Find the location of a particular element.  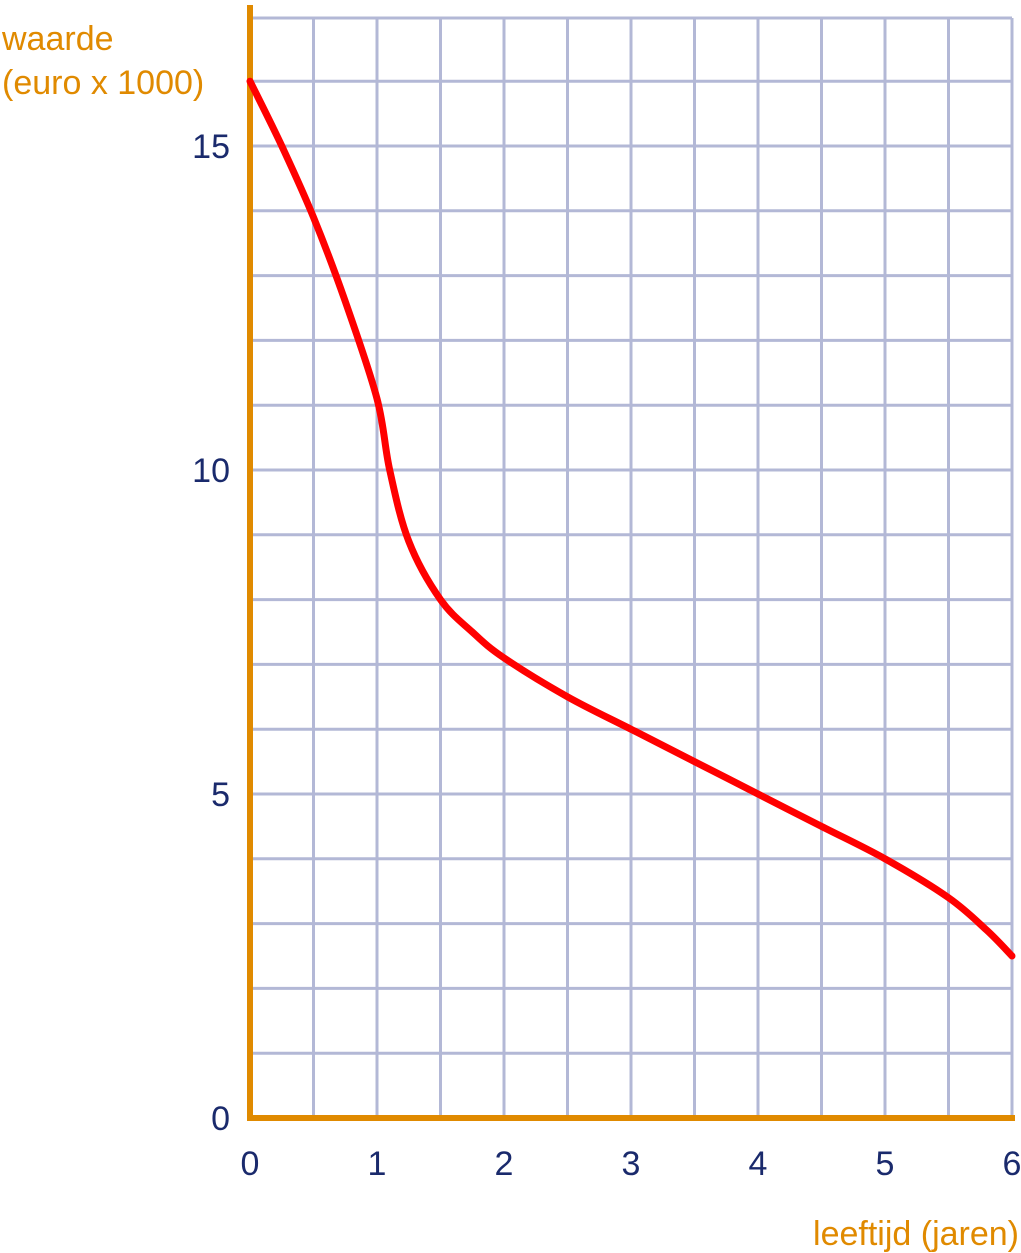

y-axis-title-line2: (euro x 1000) is located at coordinates (103, 83).